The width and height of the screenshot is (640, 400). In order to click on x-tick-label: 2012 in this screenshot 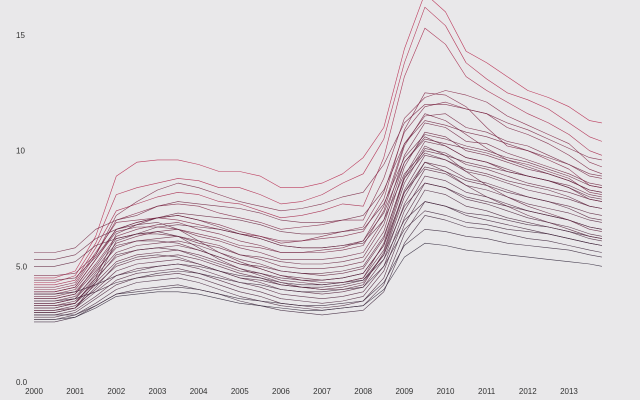, I will do `click(528, 391)`.